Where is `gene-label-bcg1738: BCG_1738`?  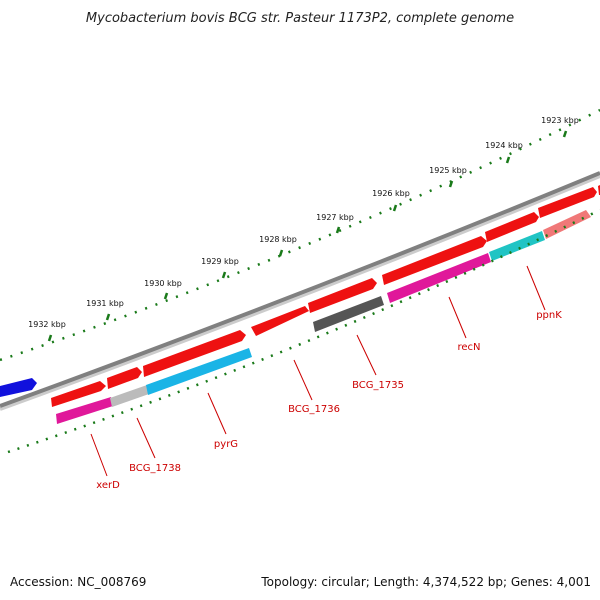 gene-label-bcg1738: BCG_1738 is located at coordinates (155, 468).